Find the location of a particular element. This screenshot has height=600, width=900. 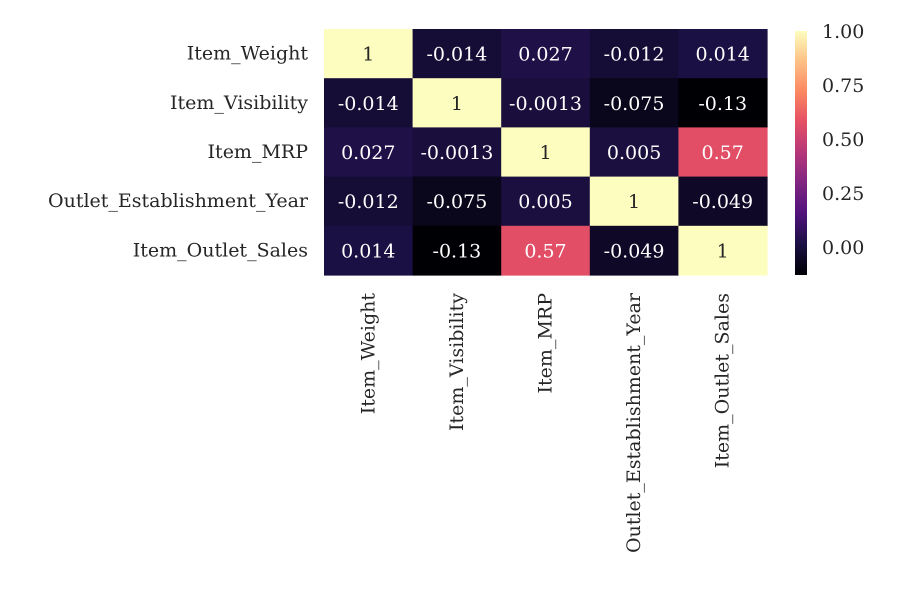

row-label: Item_Visibility is located at coordinates (239, 103).